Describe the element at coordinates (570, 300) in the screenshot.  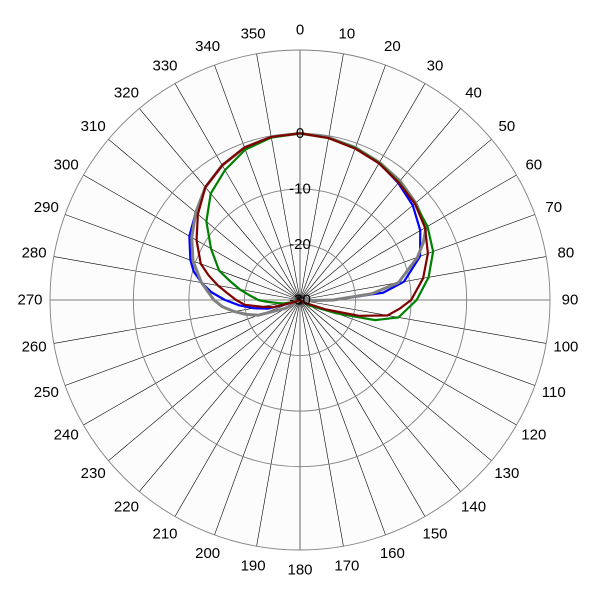
I see `angle-label-90: 90` at that location.